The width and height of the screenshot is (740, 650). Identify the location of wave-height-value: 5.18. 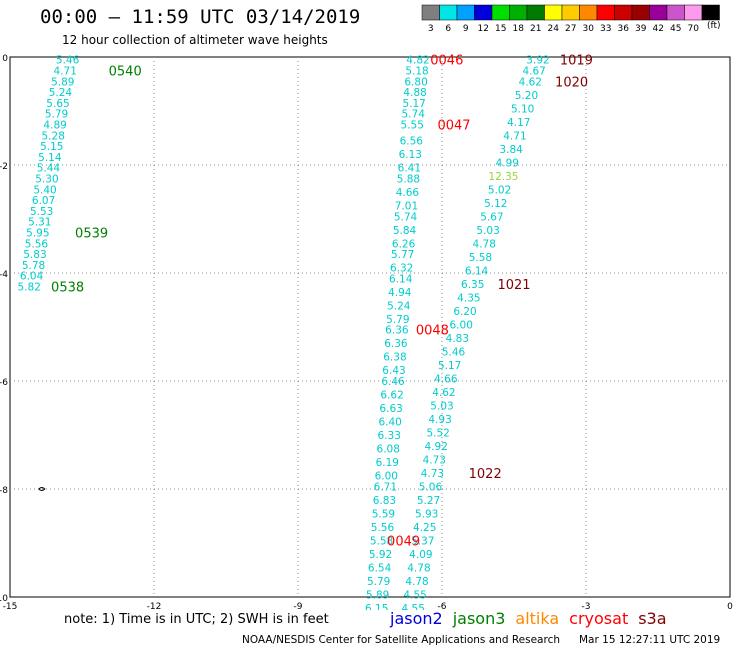
(416, 72).